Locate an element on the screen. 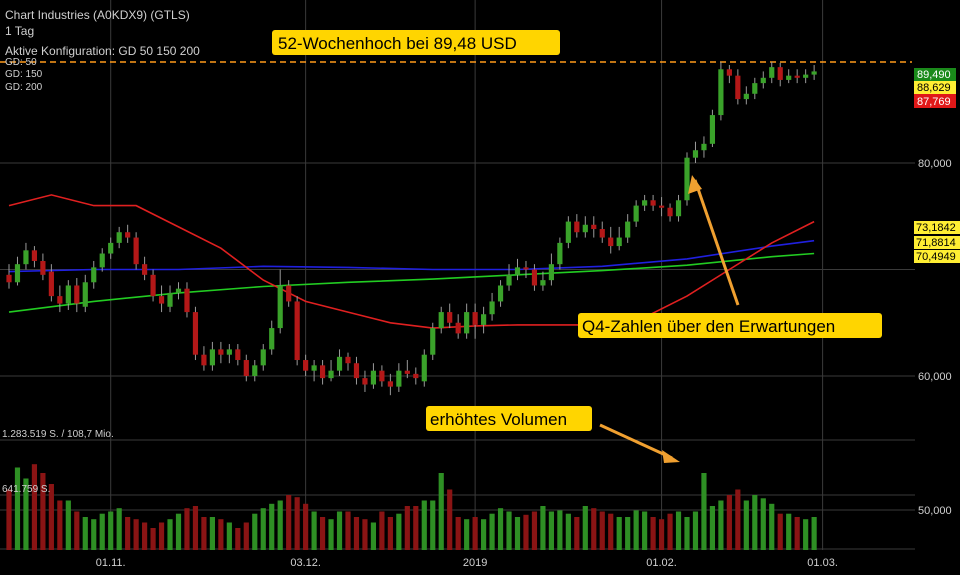 This screenshot has width=960, height=575. gd200-line is located at coordinates (411, 282).